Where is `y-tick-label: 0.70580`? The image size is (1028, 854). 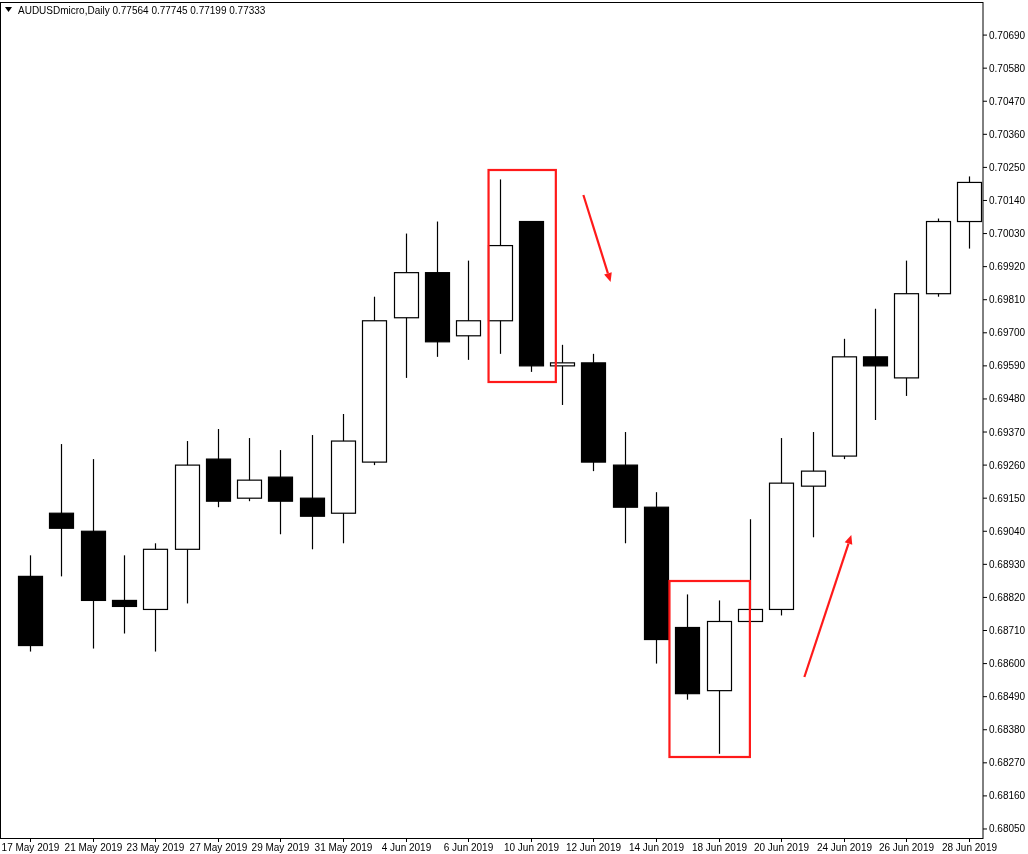 y-tick-label: 0.70580 is located at coordinates (1007, 68).